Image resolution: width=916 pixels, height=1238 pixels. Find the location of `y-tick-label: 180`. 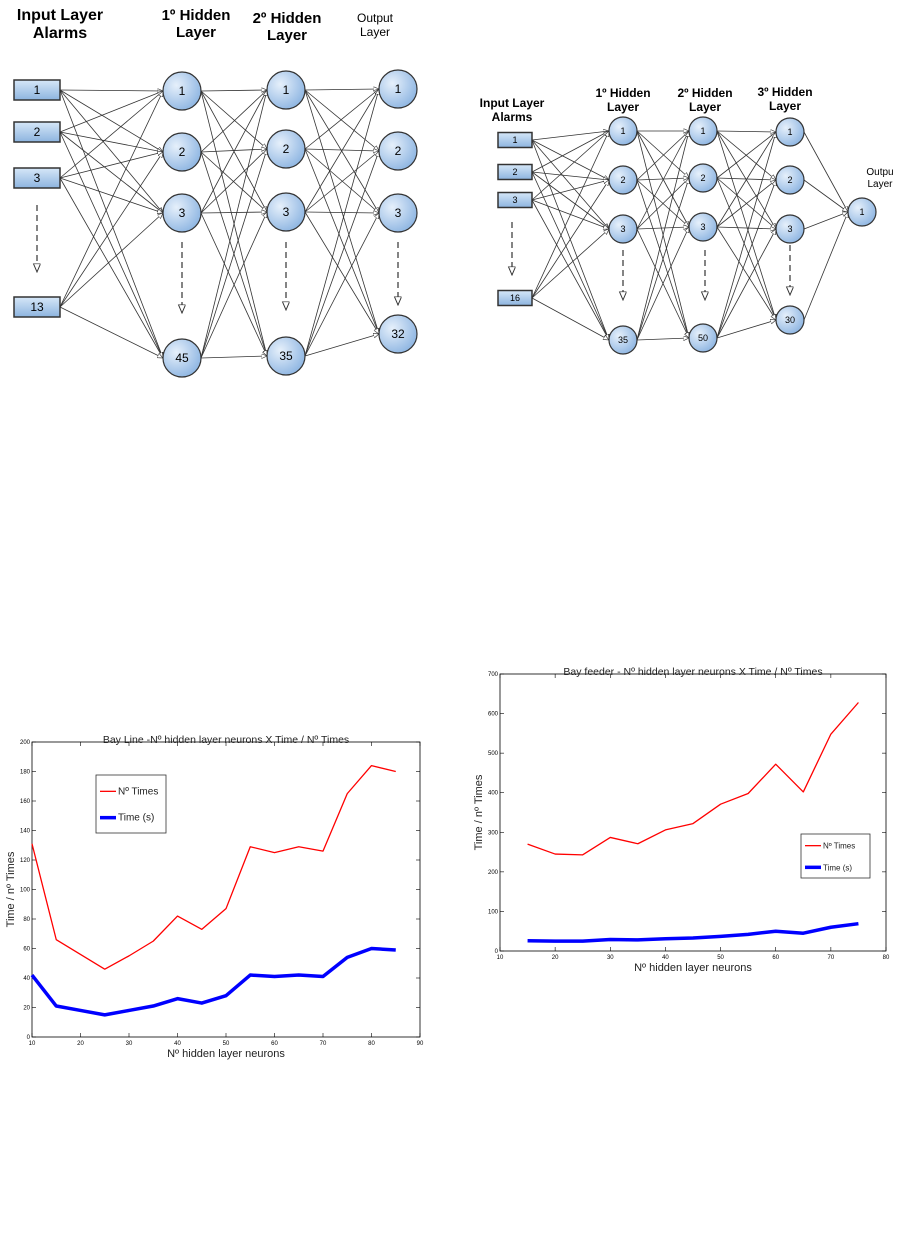

y-tick-label: 180 is located at coordinates (25, 773).